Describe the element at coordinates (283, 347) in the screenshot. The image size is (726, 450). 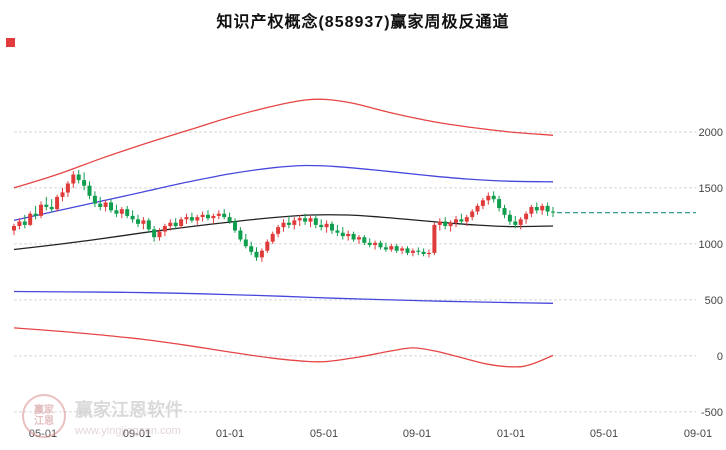
I see `channel-line-lower-outer-red` at that location.